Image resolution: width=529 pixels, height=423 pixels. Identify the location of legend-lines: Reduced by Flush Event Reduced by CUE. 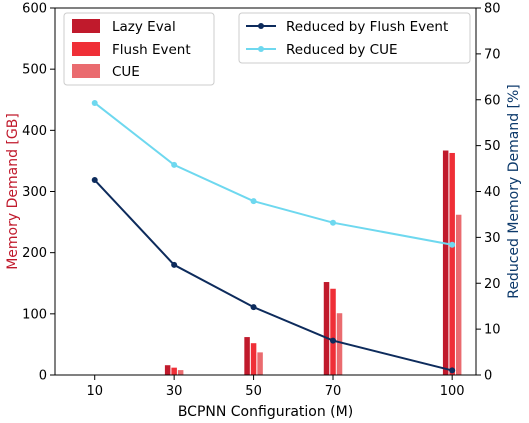
(354, 38).